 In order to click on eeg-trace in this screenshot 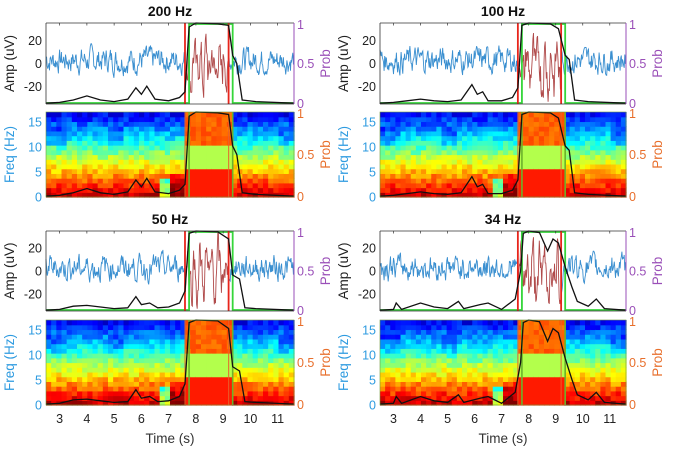, I will do `click(115, 267)`.